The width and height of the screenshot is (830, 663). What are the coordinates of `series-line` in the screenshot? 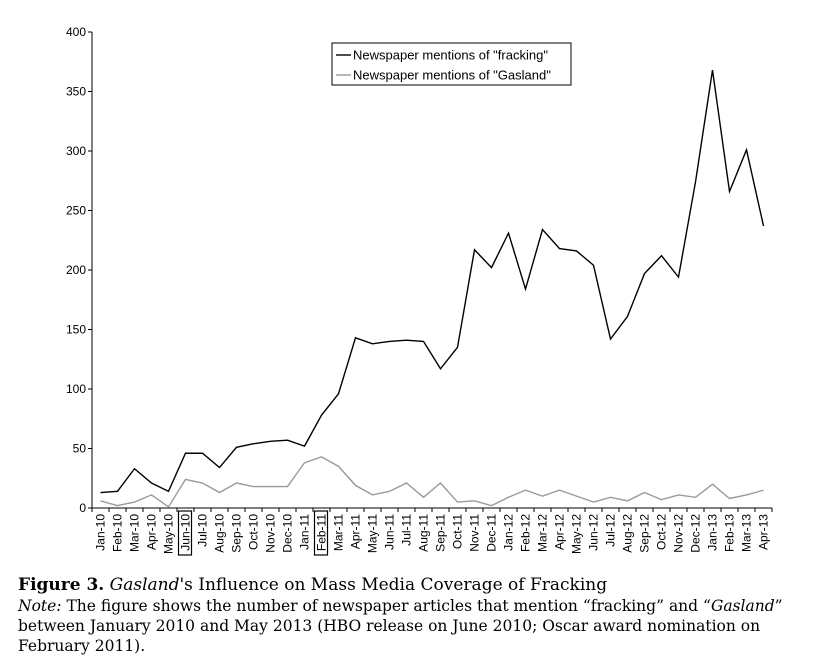 It's located at (432, 482).